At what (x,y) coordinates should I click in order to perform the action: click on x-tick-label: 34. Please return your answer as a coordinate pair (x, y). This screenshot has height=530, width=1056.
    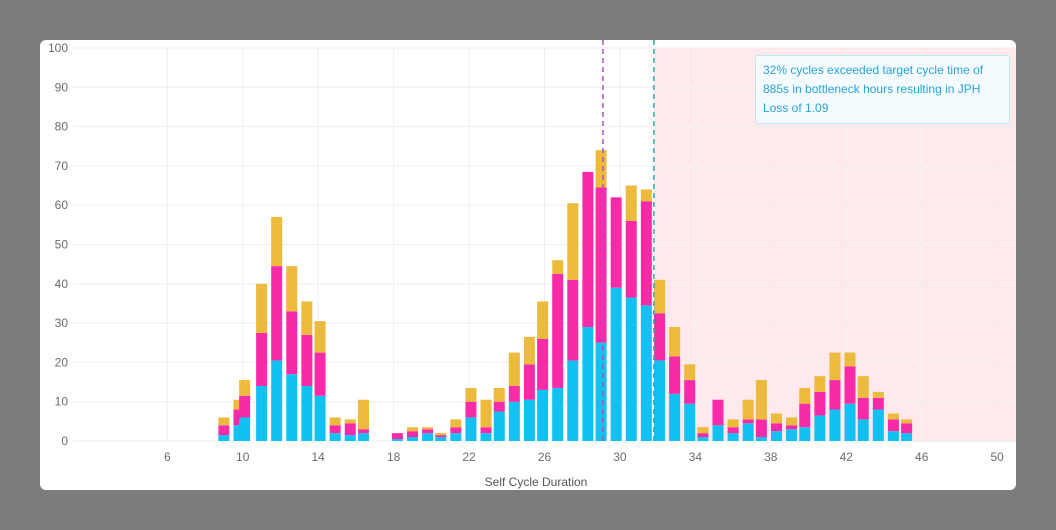
    Looking at the image, I should click on (696, 457).